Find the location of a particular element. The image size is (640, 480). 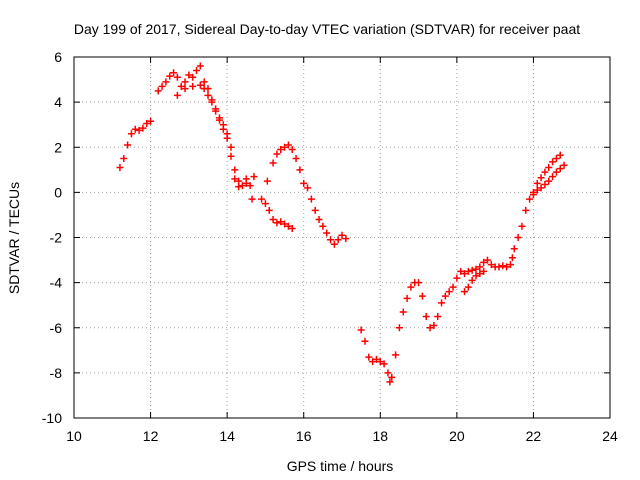

y-tick-label: 0 is located at coordinates (58, 192).